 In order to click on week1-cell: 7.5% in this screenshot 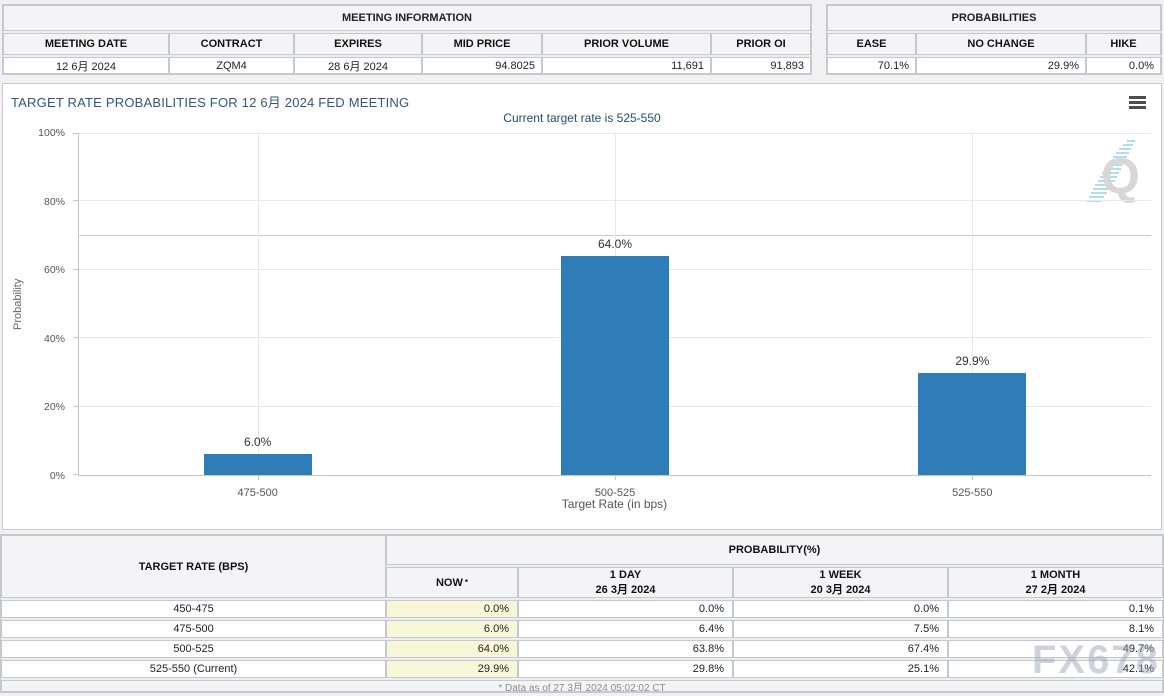, I will do `click(840, 629)`.